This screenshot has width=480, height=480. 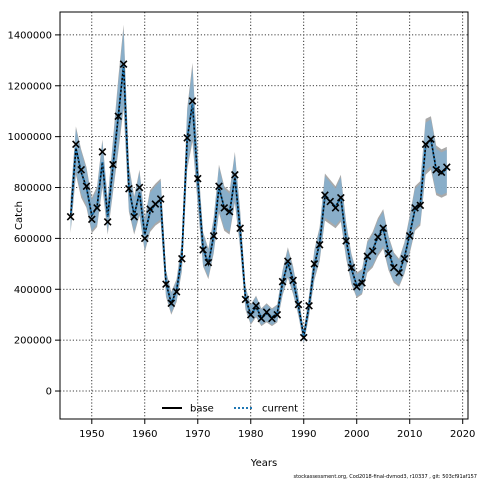 I want to click on x-tick-label: 1990, so click(x=303, y=434).